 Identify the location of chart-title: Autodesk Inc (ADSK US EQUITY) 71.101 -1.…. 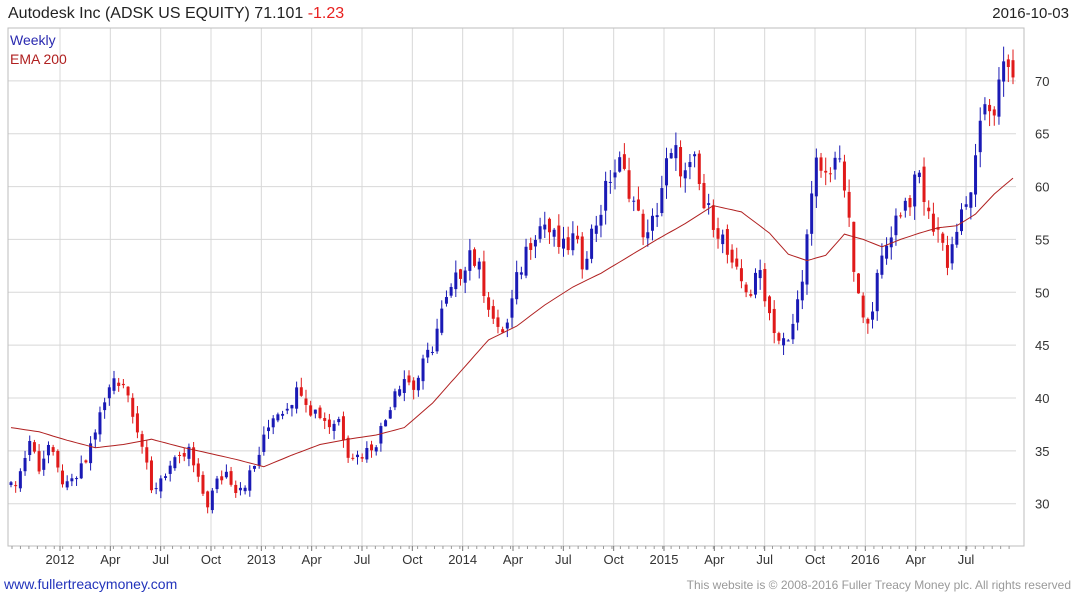
(176, 14).